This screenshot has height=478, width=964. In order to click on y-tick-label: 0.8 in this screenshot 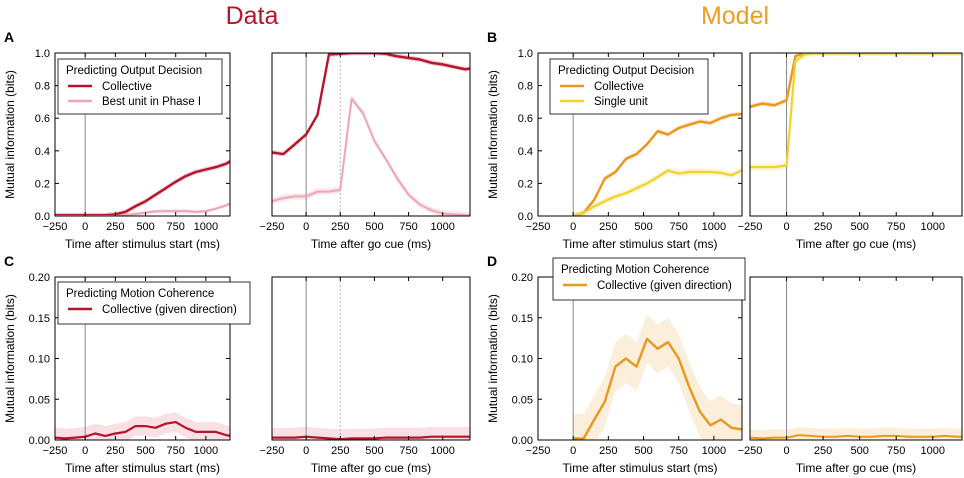, I will do `click(42, 87)`.